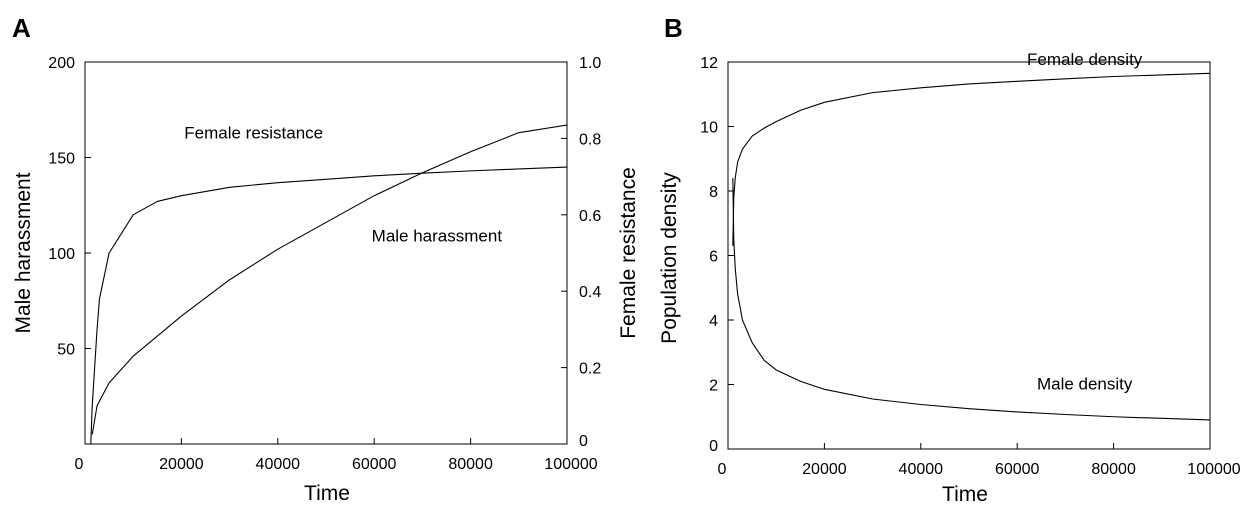 The width and height of the screenshot is (1245, 508). Describe the element at coordinates (581, 252) in the screenshot. I see `y-ticks-right-a: 0 0.2 0.4 0.6 0.8 1.0` at that location.